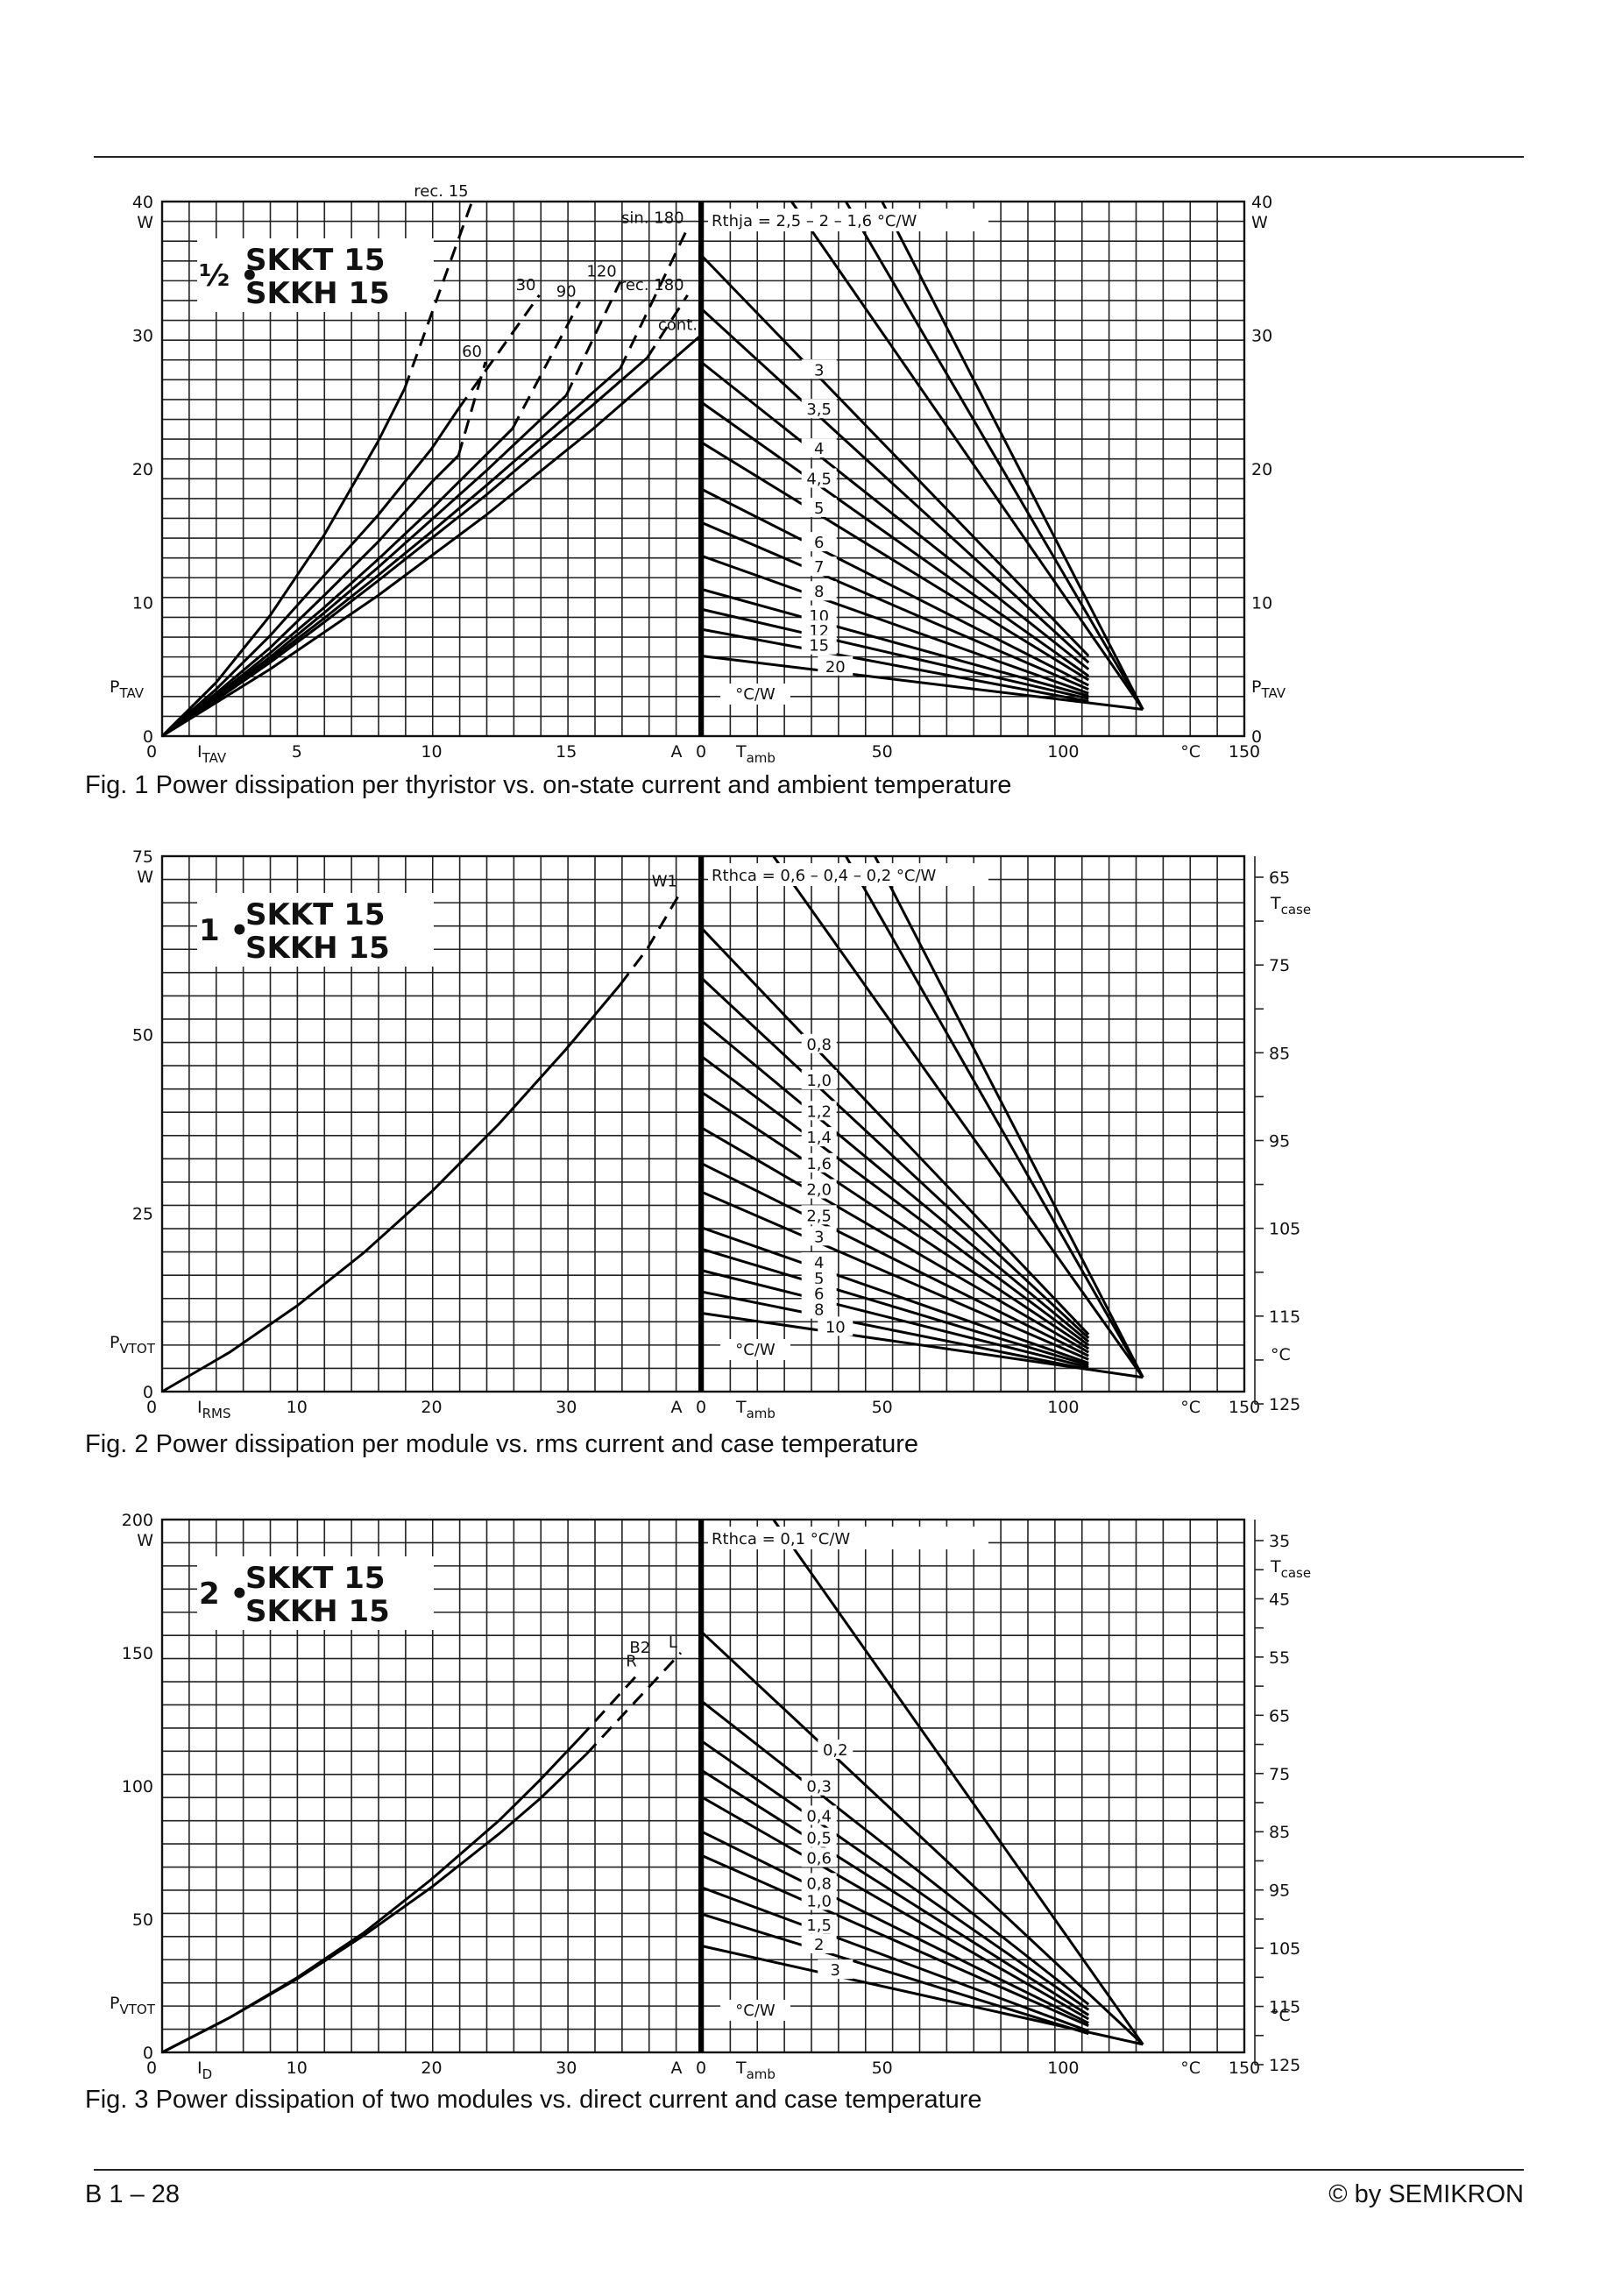 This screenshot has height=2296, width=1622. Describe the element at coordinates (819, 1164) in the screenshot. I see `rth-label: 1,6` at that location.